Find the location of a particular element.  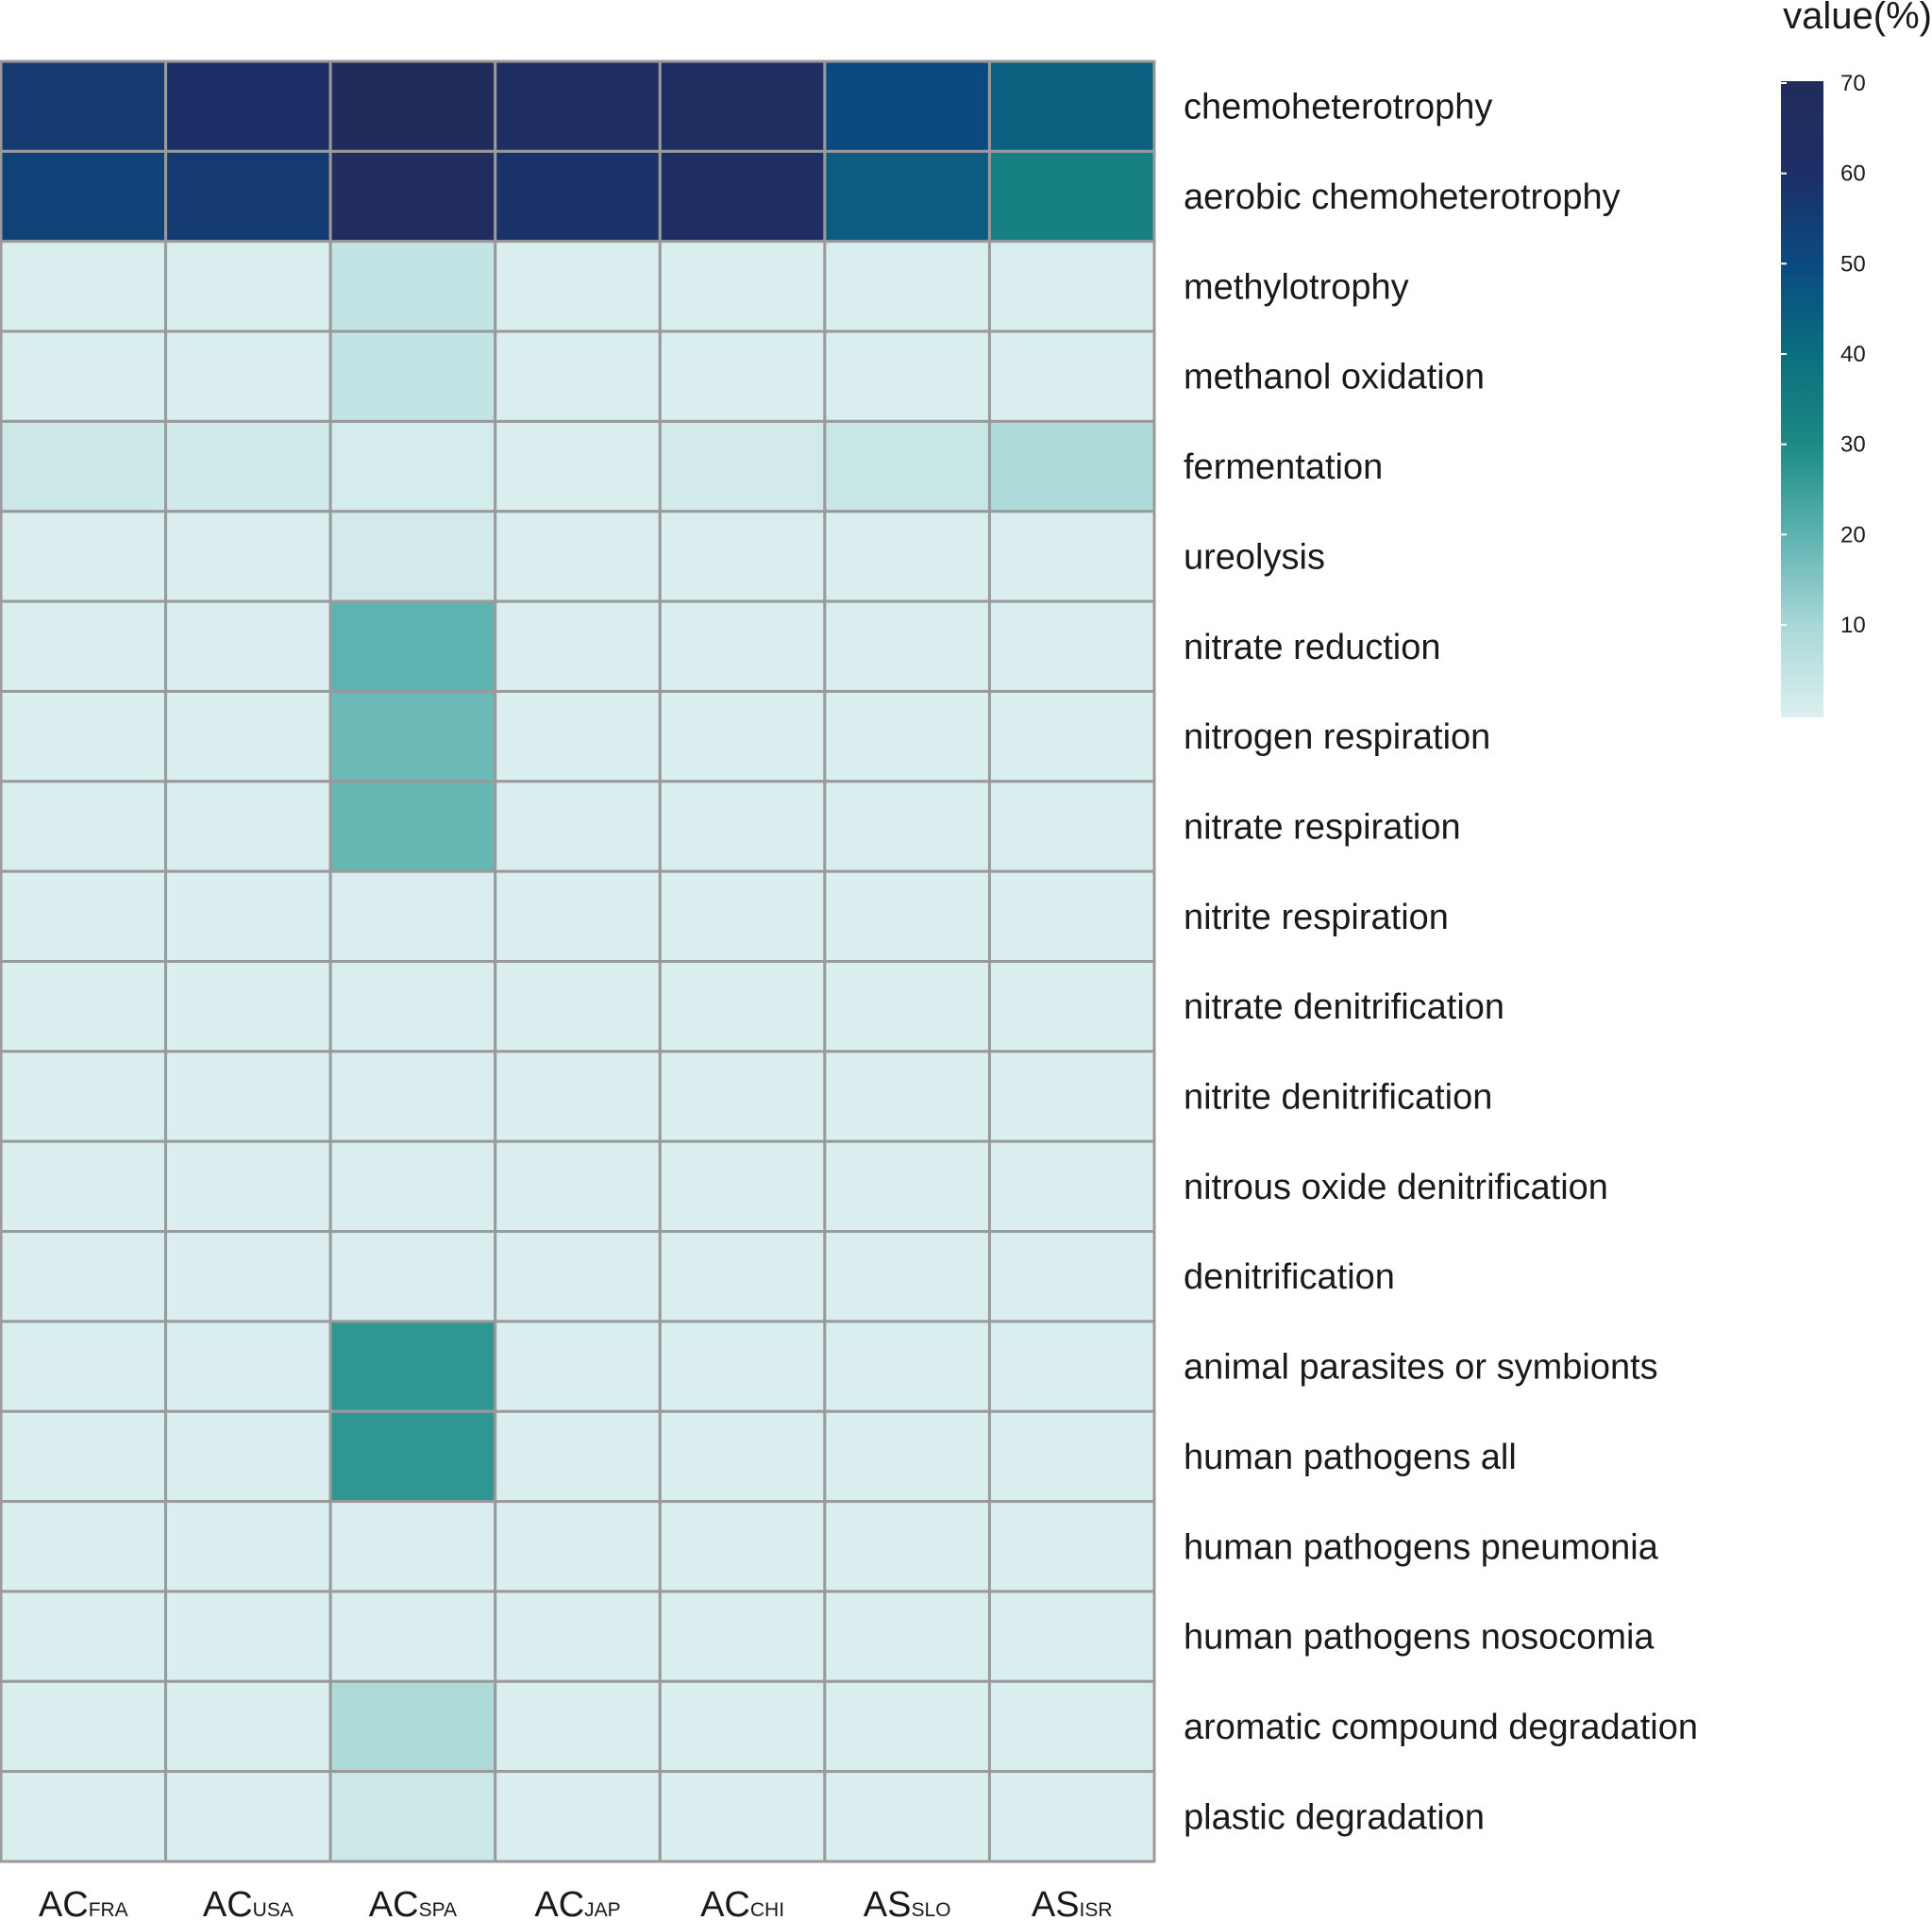

color-legend: value(%) 10 20 30 40 50 60 70 is located at coordinates (1856, 358).